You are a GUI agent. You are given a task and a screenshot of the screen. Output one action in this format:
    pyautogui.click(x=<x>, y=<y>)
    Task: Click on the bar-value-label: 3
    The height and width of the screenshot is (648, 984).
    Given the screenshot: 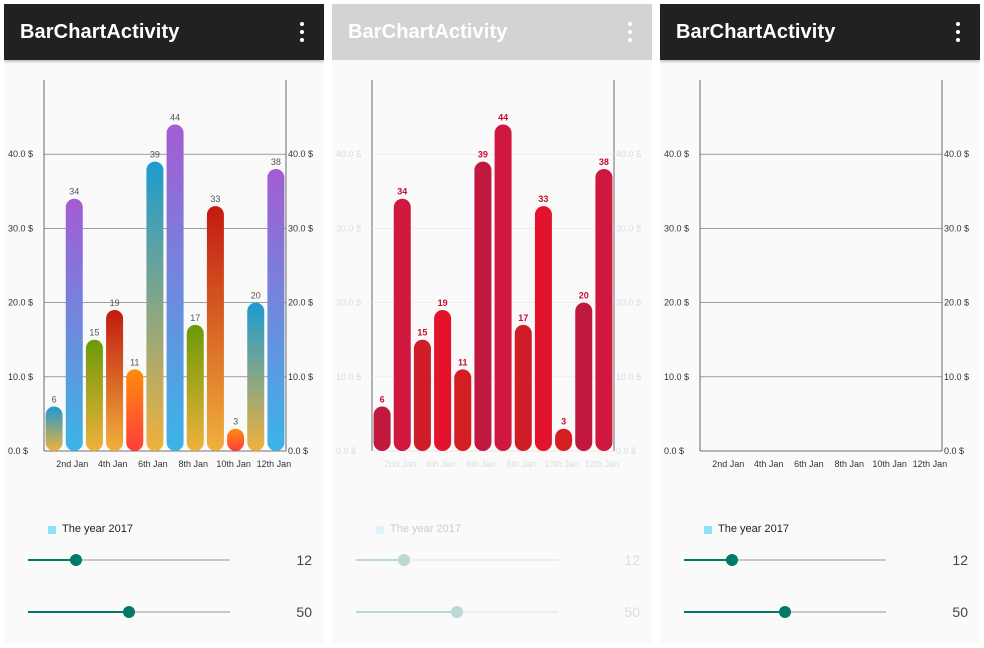 What is the action you would take?
    pyautogui.click(x=235, y=422)
    